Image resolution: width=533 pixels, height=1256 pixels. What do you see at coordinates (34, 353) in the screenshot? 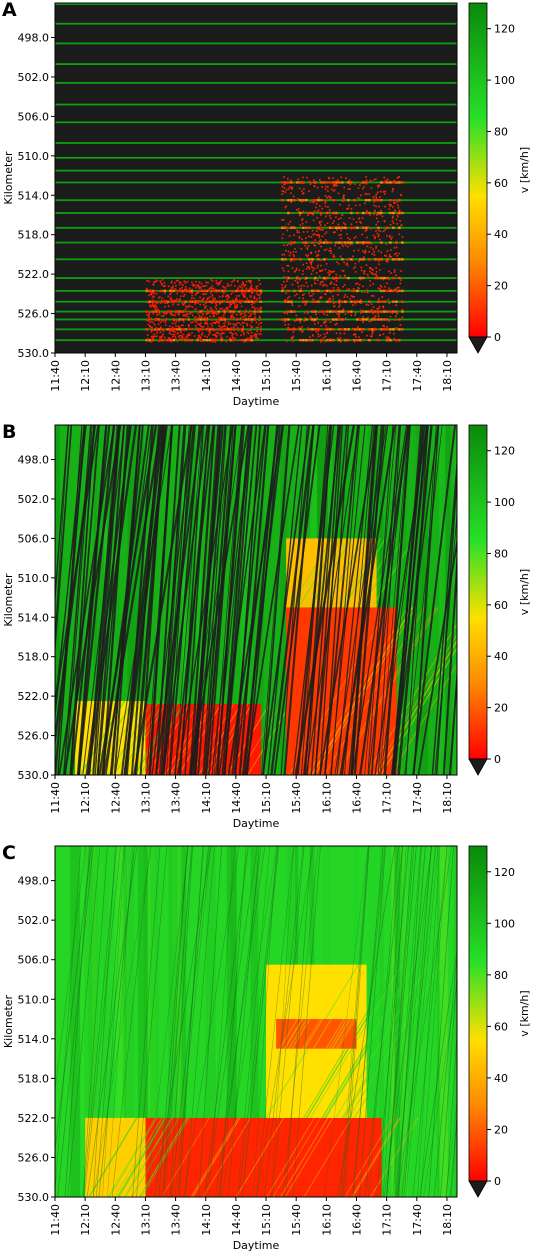
I see `y-tick-label: 530.0` at bounding box center [34, 353].